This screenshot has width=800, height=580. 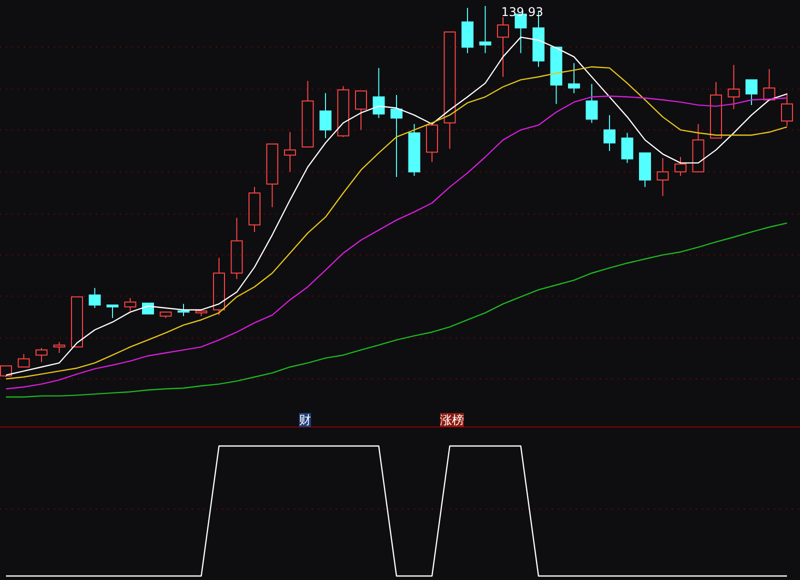 What do you see at coordinates (522, 12) in the screenshot?
I see `annotation: 139.93` at bounding box center [522, 12].